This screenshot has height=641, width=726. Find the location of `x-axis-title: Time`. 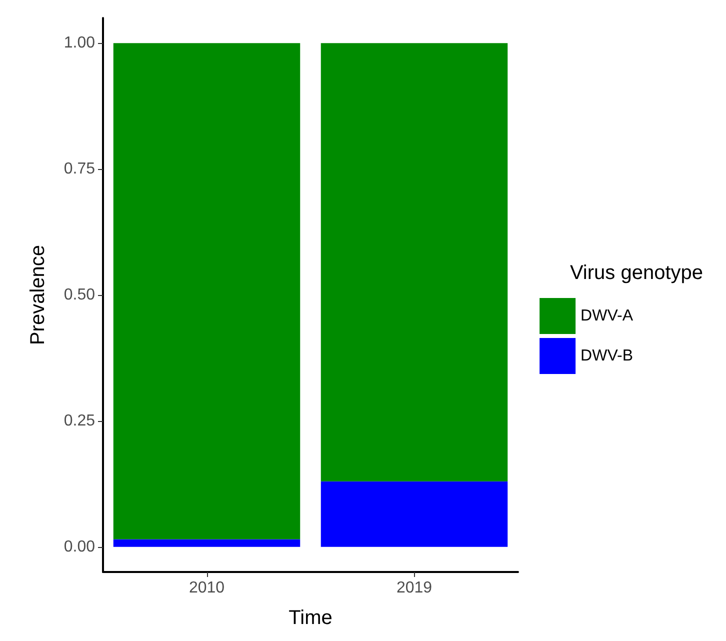

x-axis-title: Time is located at coordinates (310, 618).